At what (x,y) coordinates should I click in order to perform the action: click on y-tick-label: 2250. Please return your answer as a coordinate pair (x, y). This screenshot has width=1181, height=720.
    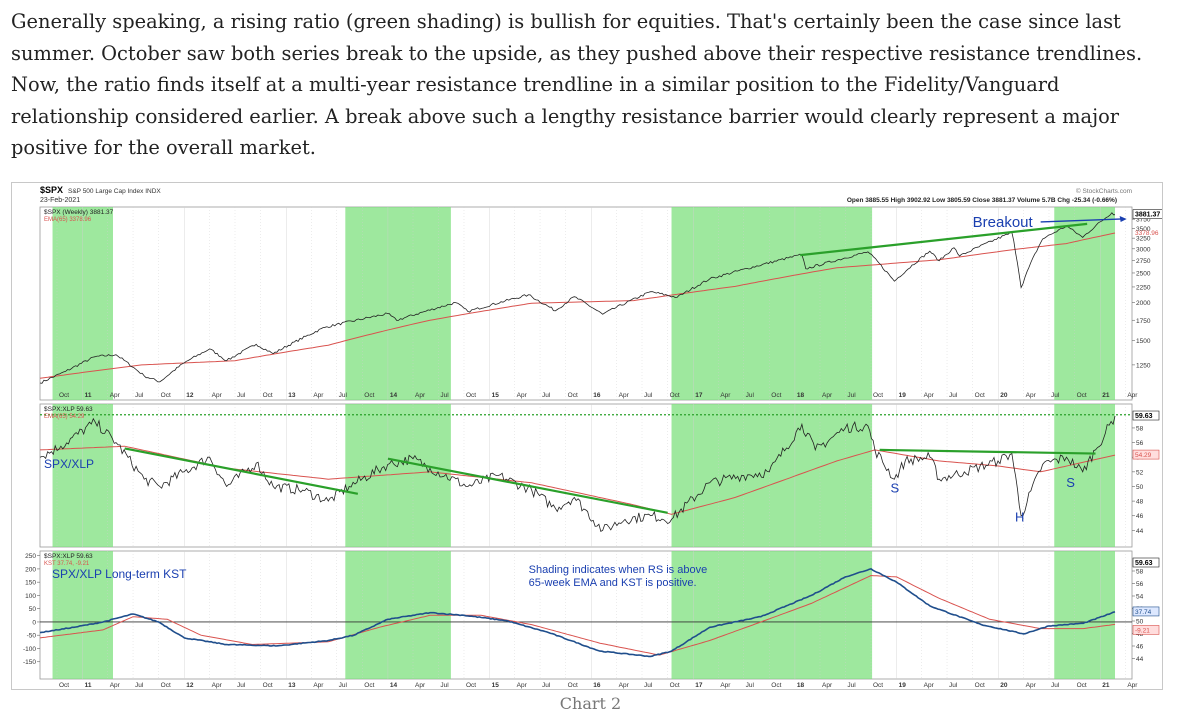
    Looking at the image, I should click on (1143, 287).